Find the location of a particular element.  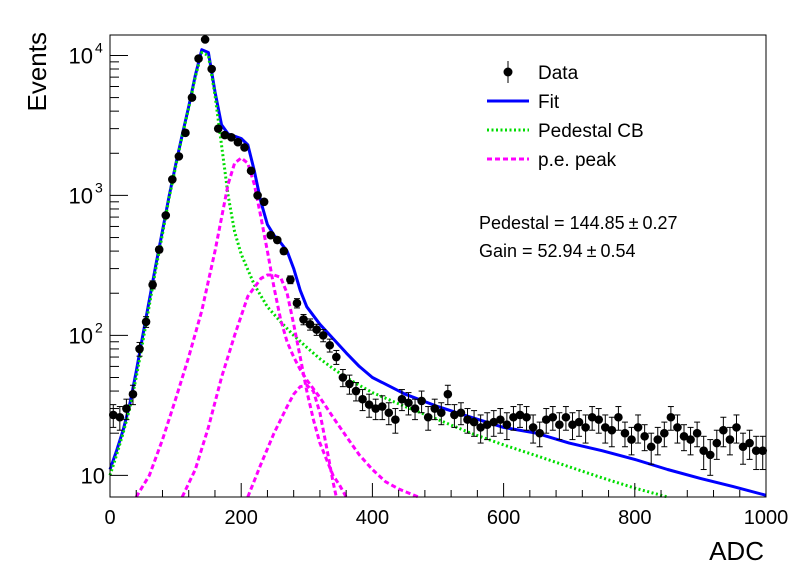

x-axis-label: ADC is located at coordinates (736, 551).